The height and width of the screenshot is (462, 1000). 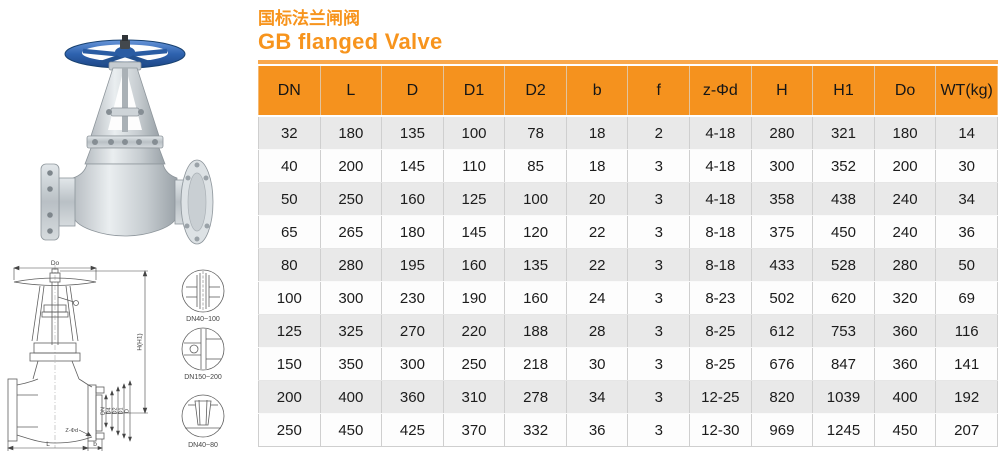 What do you see at coordinates (125, 99) in the screenshot?
I see `valve-yoke` at bounding box center [125, 99].